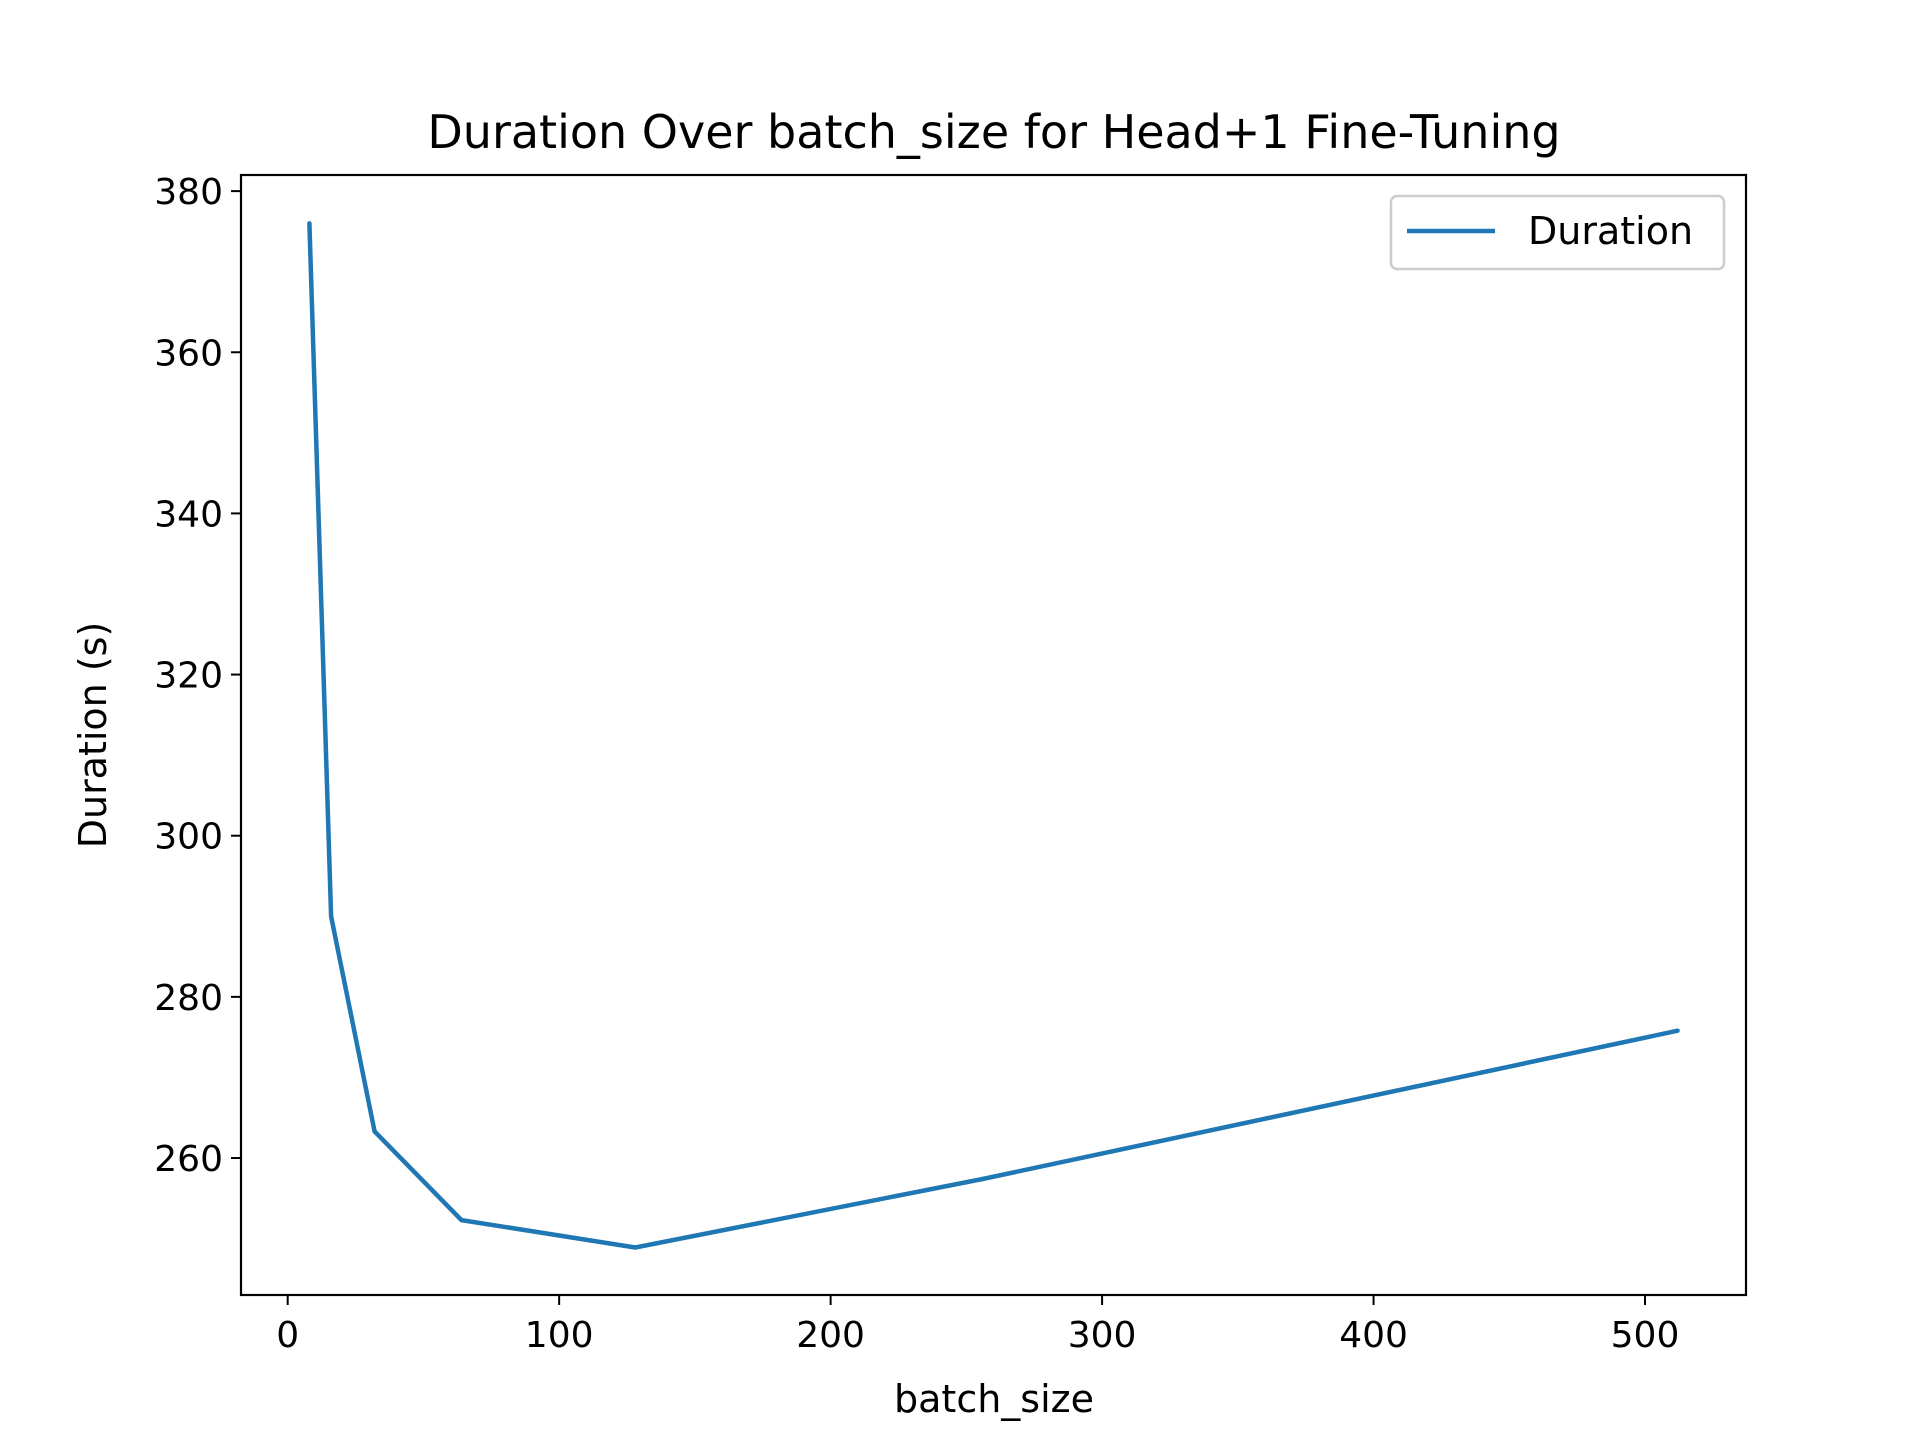 Image resolution: width=1920 pixels, height=1440 pixels. Describe the element at coordinates (1645, 1335) in the screenshot. I see `x-tick-label: 500` at that location.